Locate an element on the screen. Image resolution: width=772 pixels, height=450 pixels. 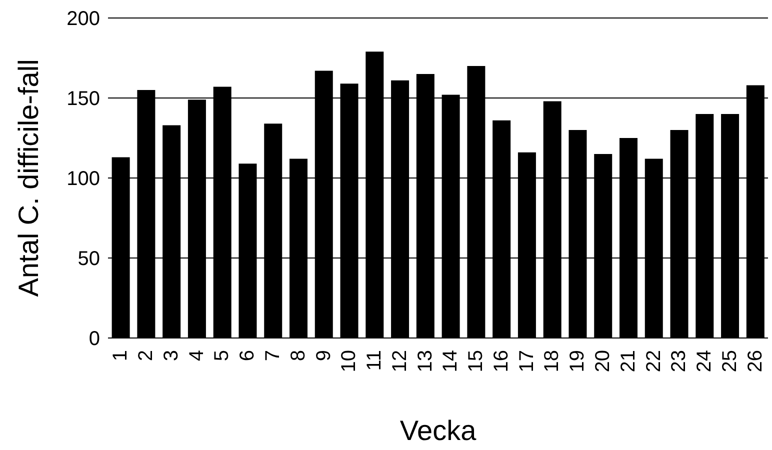
x-tick-label: 2 is located at coordinates (146, 356).